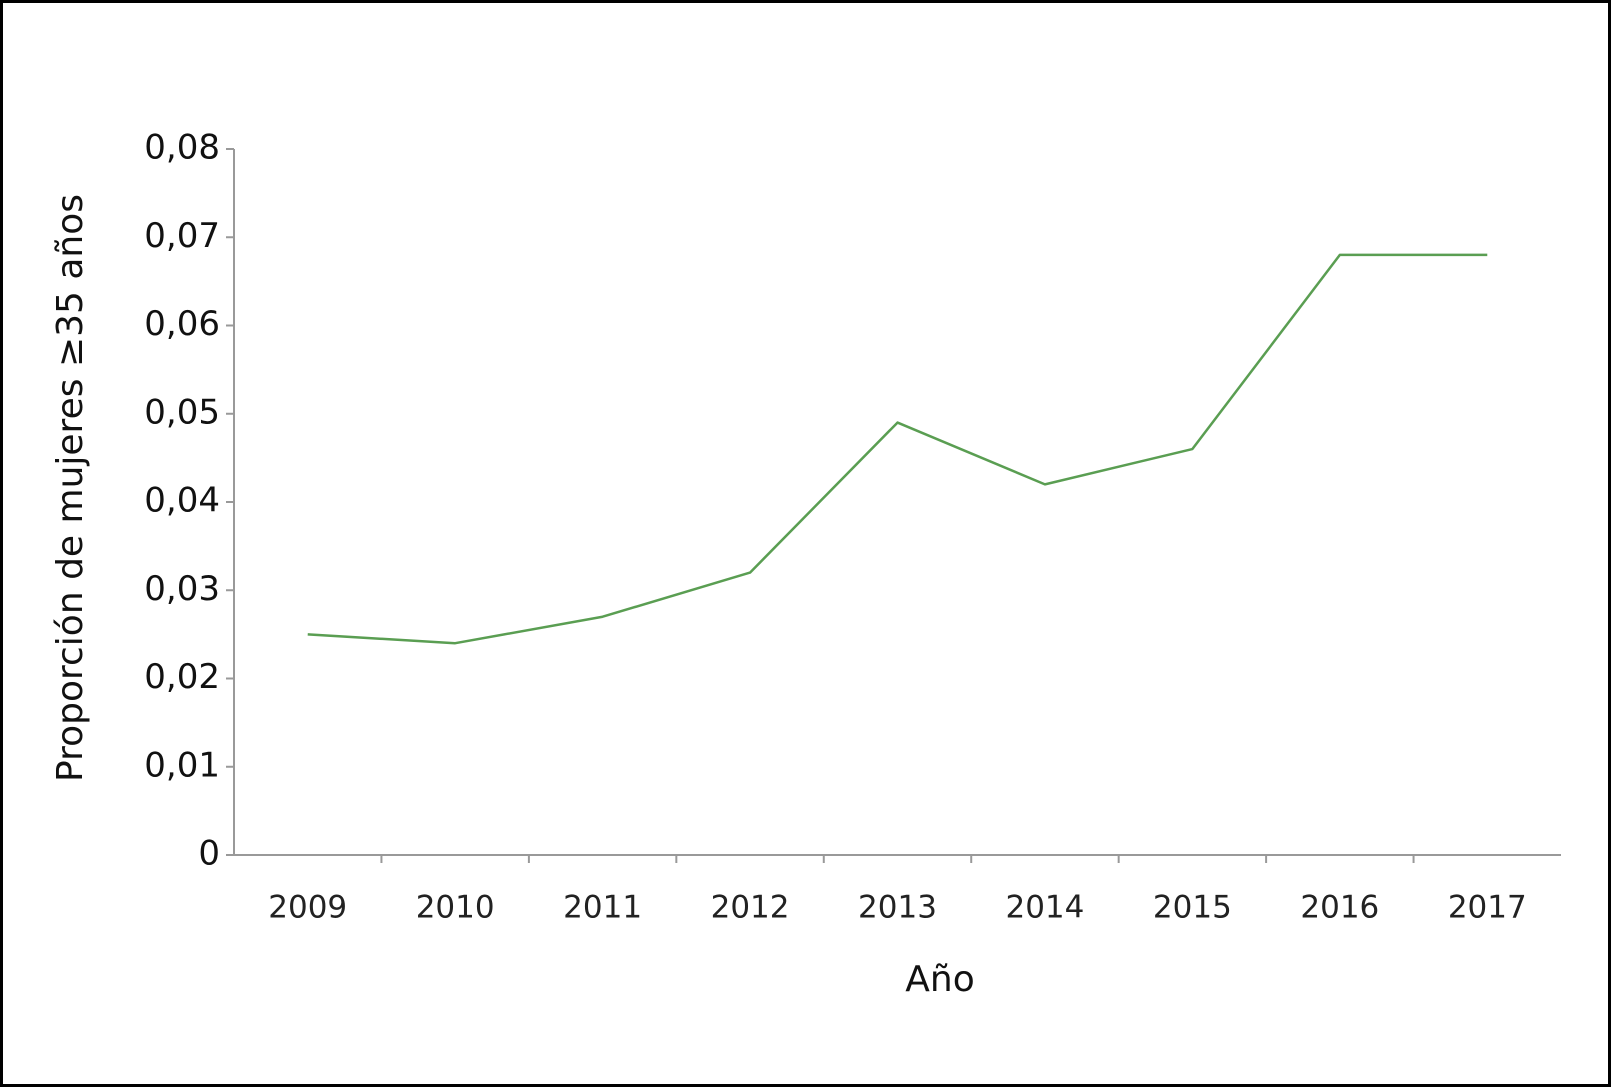 The height and width of the screenshot is (1087, 1611). What do you see at coordinates (1192, 908) in the screenshot?
I see `x-tick-label: 2015` at bounding box center [1192, 908].